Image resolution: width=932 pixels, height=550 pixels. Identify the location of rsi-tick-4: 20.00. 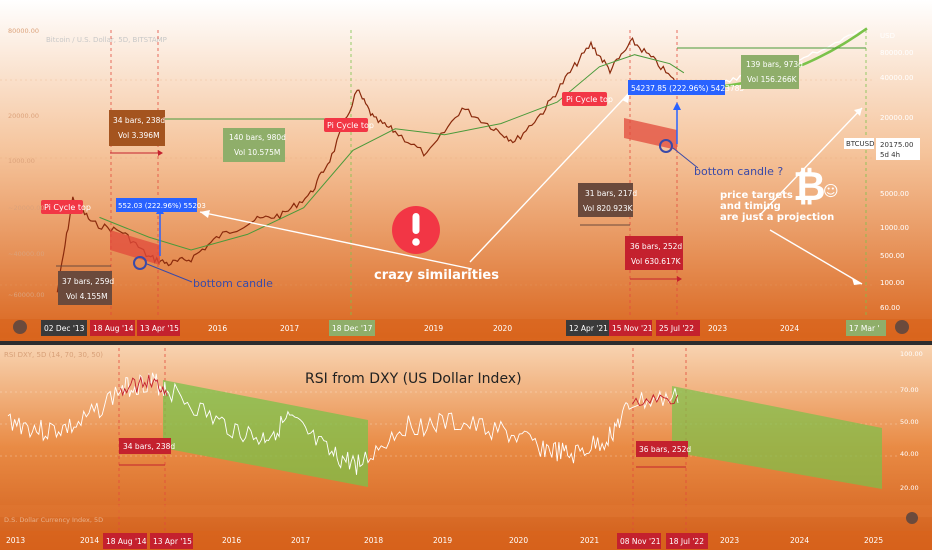
(909, 488).